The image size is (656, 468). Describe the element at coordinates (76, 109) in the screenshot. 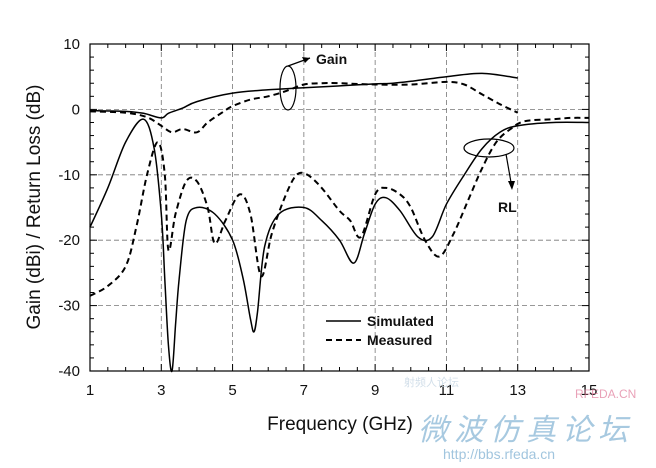

I see `y-tick-label: 0` at that location.